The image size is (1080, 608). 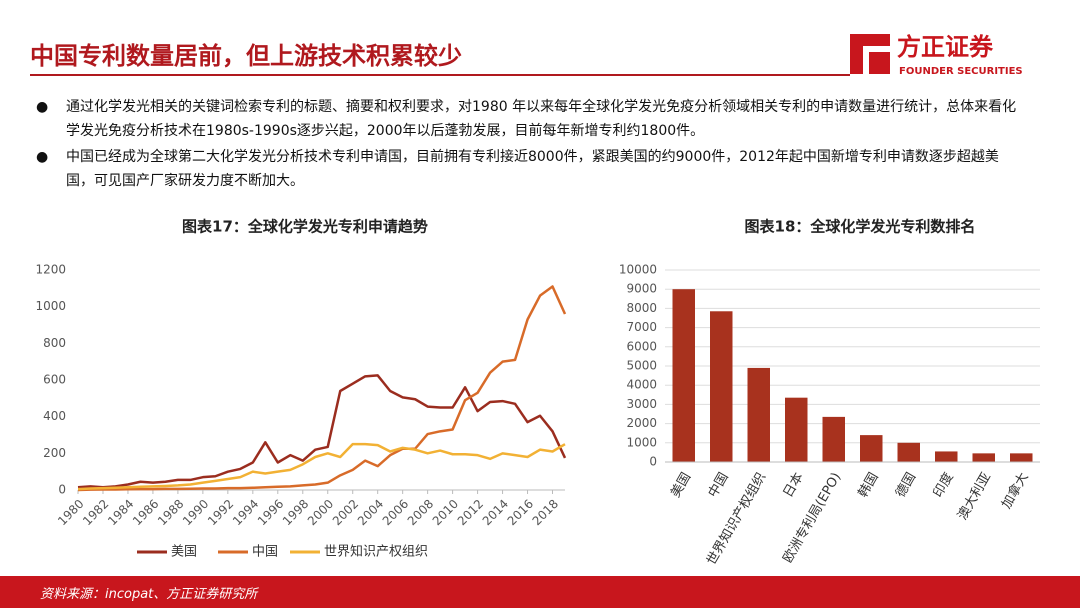 I want to click on logo-en: FOUNDER SECURITIES, so click(x=961, y=71).